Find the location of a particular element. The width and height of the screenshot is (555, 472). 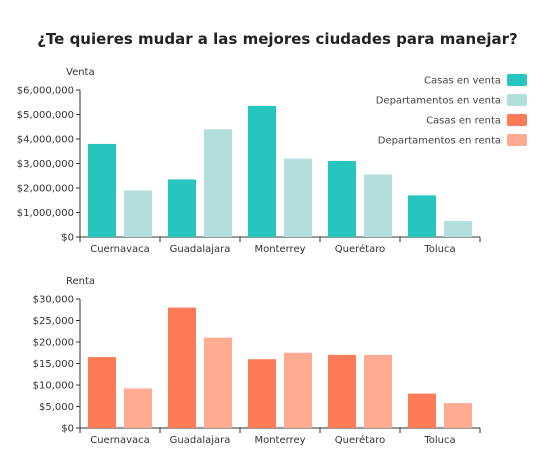

bar-departamentos-en-renta-cuernavaca is located at coordinates (138, 408).